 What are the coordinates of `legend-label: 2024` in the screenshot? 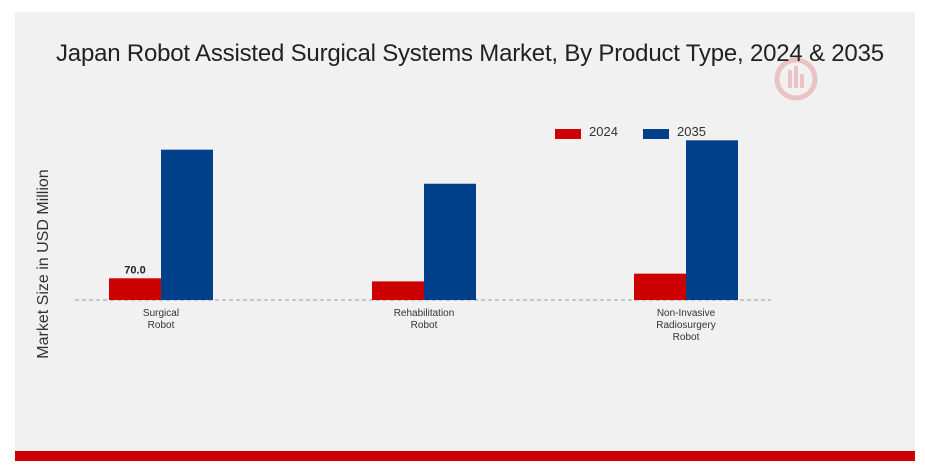 It's located at (603, 131).